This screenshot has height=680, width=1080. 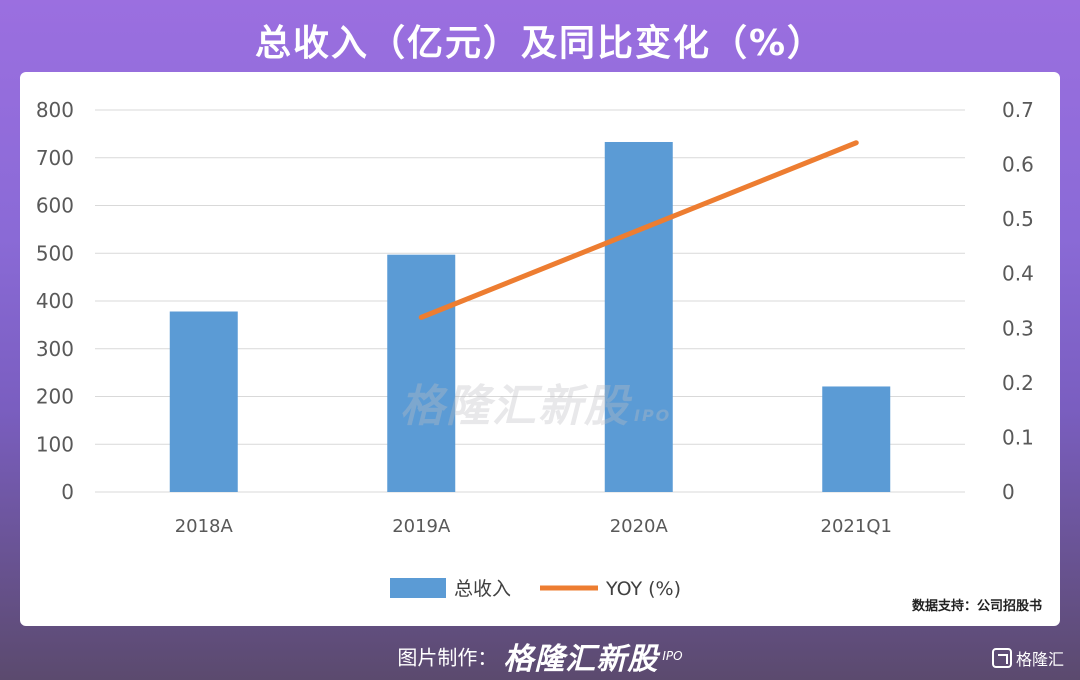 What do you see at coordinates (643, 589) in the screenshot?
I see `legend-label-line: YOY (%)` at bounding box center [643, 589].